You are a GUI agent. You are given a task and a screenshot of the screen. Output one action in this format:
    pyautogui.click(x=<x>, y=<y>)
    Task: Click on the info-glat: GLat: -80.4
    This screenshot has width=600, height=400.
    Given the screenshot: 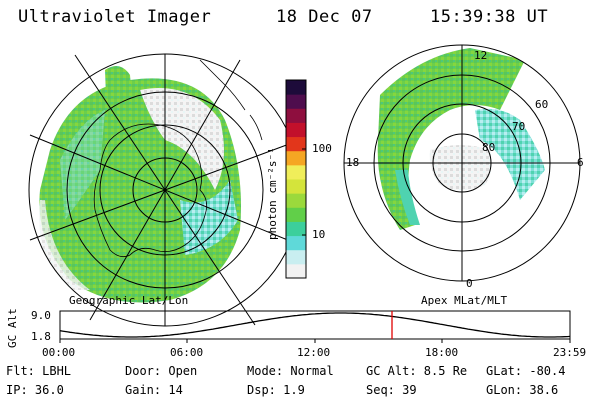 What is the action you would take?
    pyautogui.click(x=526, y=371)
    